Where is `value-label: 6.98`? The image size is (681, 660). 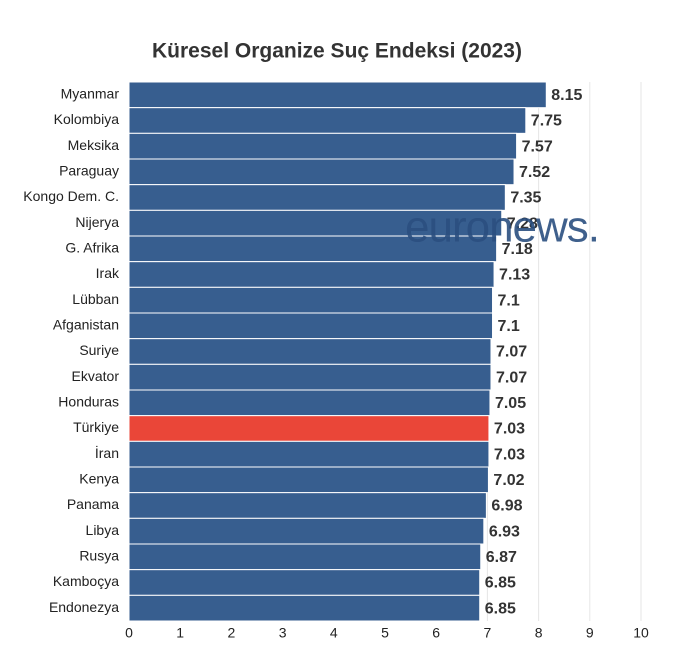 value-label: 6.98 is located at coordinates (506, 506).